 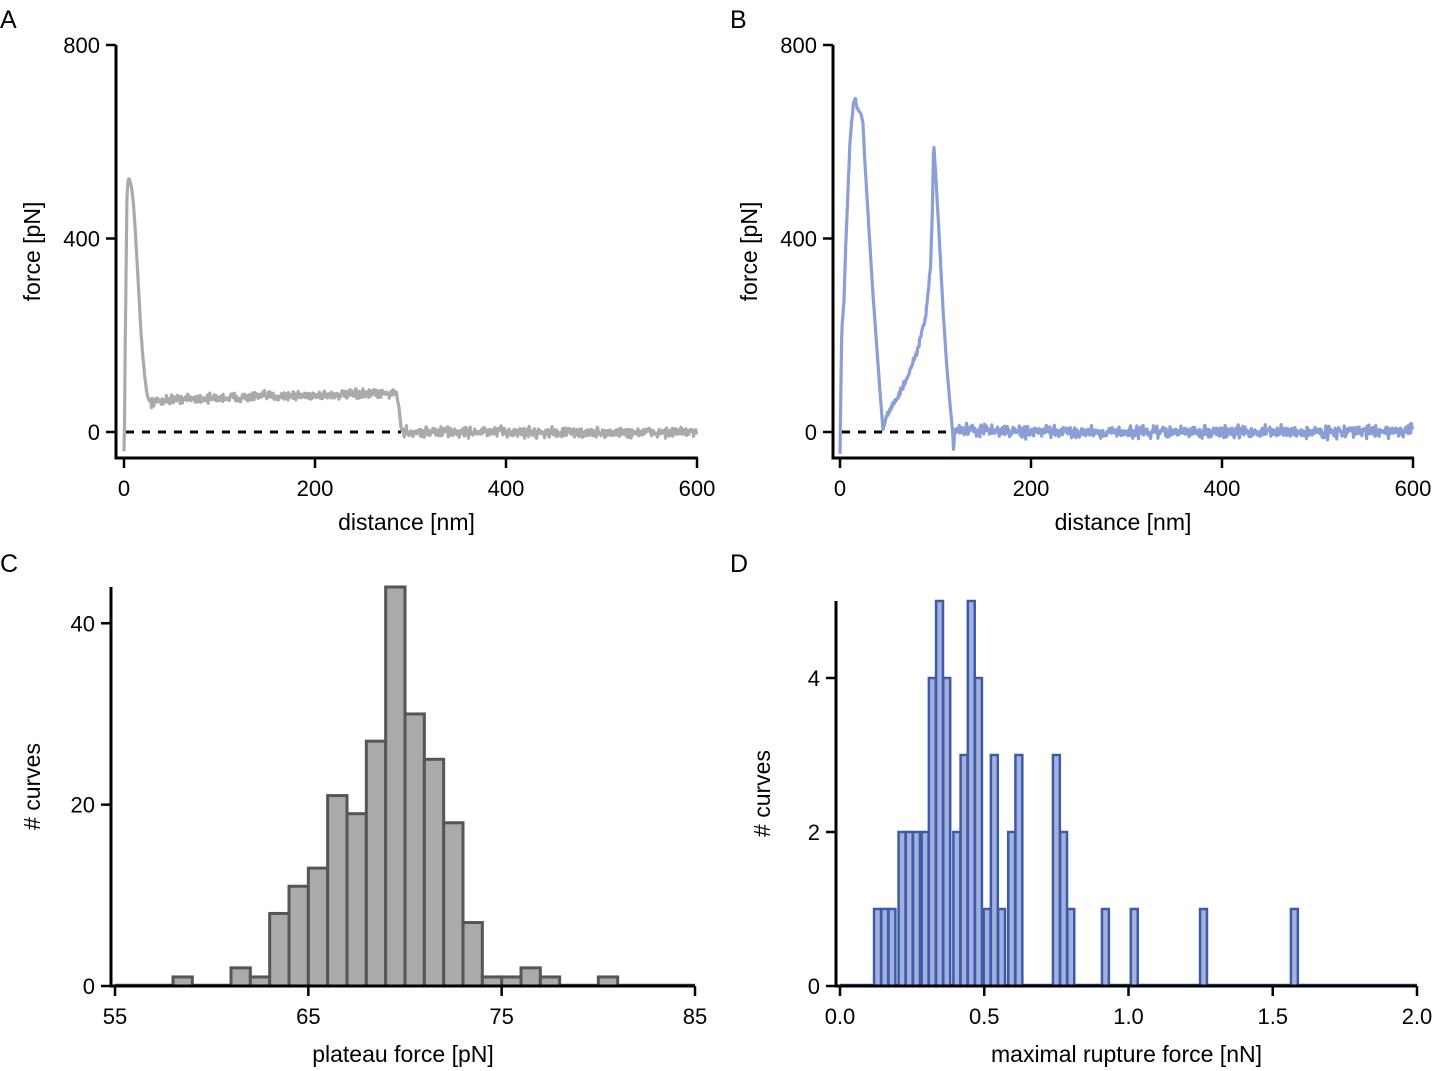 What do you see at coordinates (1417, 1016) in the screenshot?
I see `x-tick-label: 2.0` at bounding box center [1417, 1016].